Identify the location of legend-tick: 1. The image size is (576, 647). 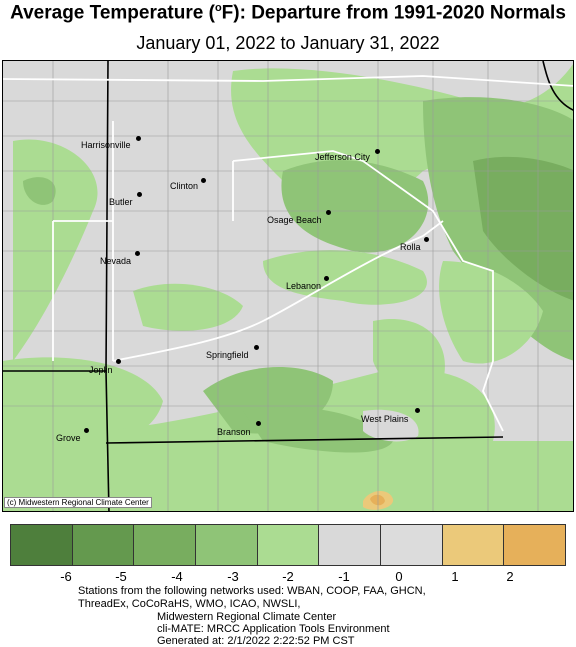
(455, 576).